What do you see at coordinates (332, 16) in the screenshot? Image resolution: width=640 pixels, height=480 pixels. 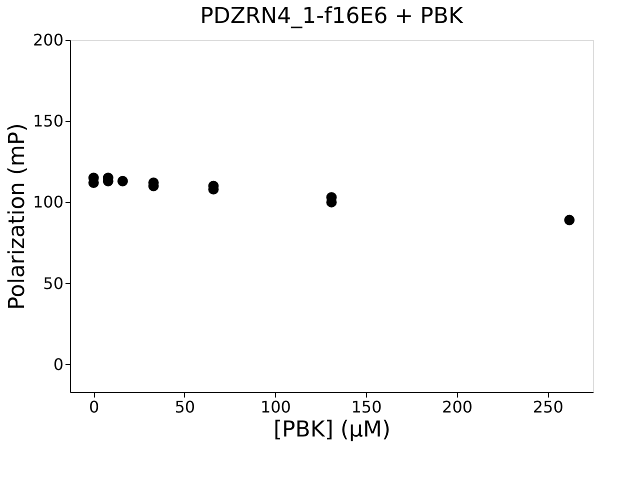 I see `chart-title: PDZRN4_1-f16E6 + PBK` at bounding box center [332, 16].